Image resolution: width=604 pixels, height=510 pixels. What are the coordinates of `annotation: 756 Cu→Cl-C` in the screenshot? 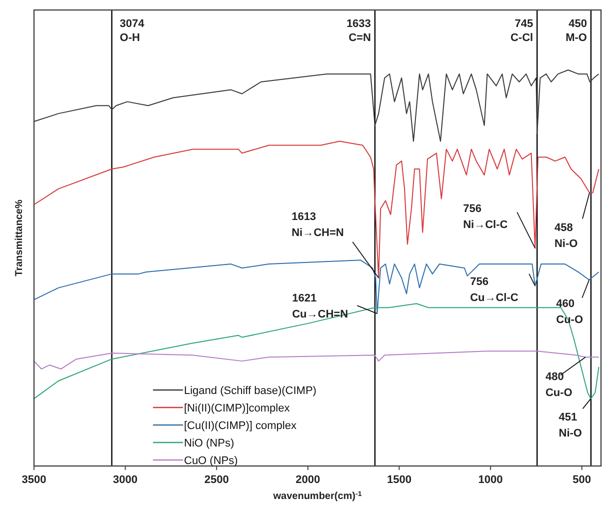 It's located at (494, 290).